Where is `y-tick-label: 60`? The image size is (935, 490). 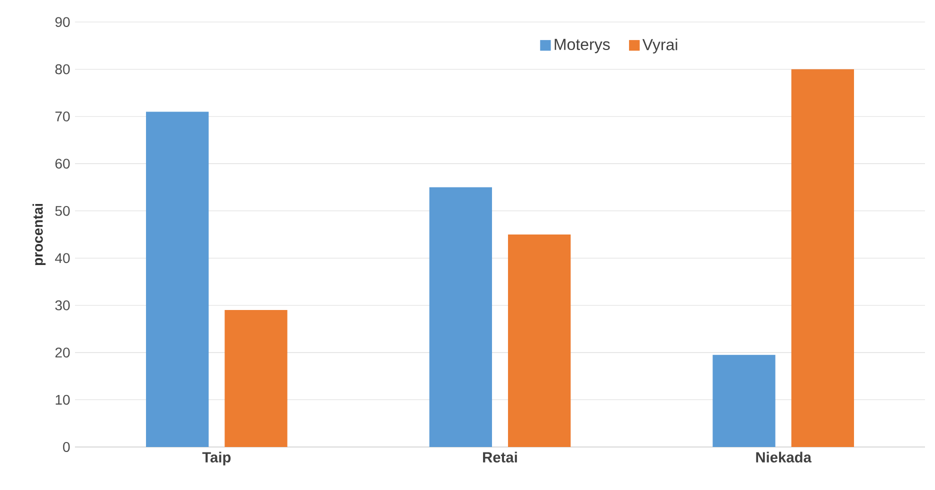
y-tick-label: 60 is located at coordinates (62, 163).